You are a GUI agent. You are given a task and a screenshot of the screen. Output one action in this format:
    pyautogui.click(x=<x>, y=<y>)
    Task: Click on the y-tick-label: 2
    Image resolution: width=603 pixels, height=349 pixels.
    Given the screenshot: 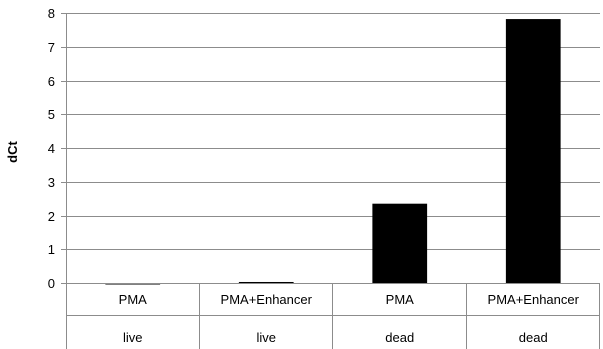 What is the action you would take?
    pyautogui.click(x=51, y=216)
    